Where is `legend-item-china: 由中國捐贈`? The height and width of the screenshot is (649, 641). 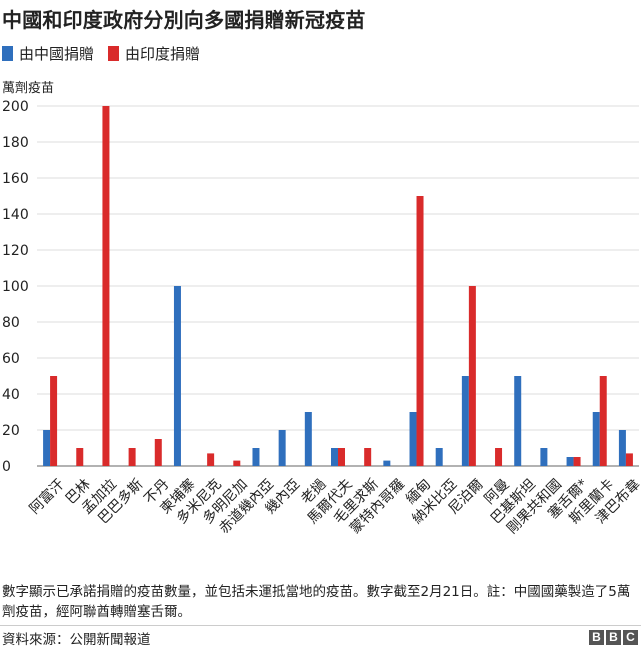
legend-item-china: 由中國捐贈 is located at coordinates (48, 53).